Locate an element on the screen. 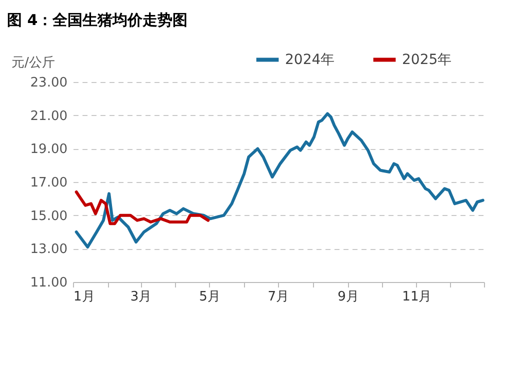  y-tick-label: 15.00 is located at coordinates (49, 216).